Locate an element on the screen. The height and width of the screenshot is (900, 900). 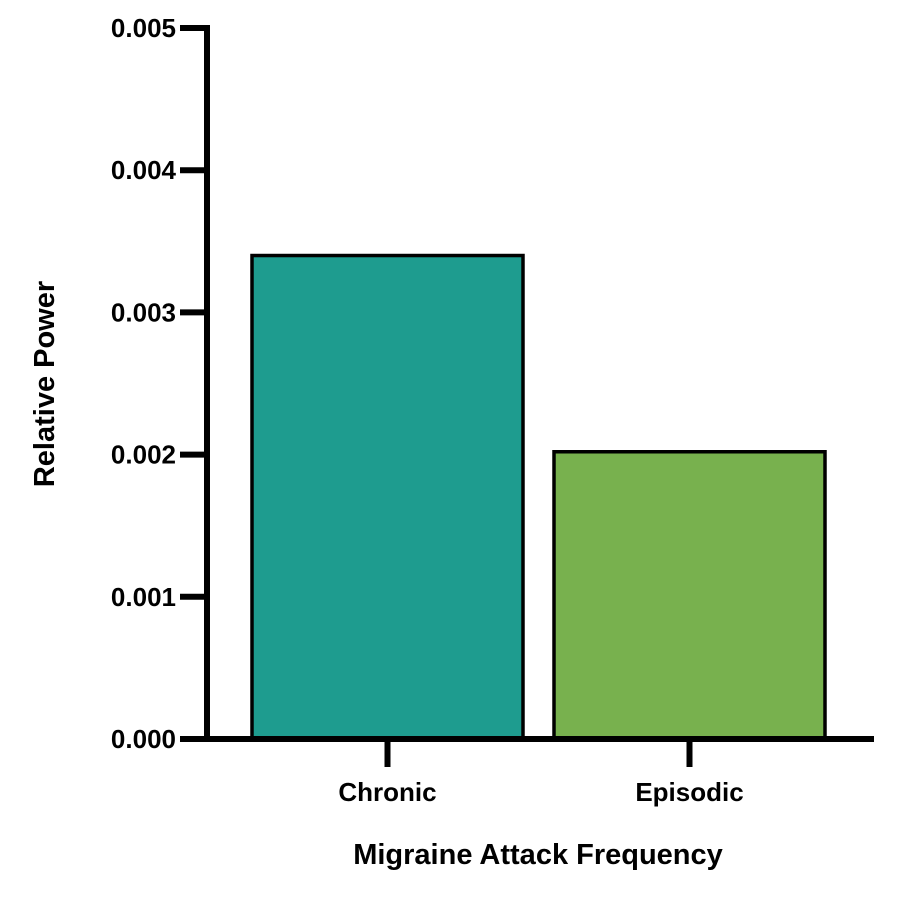
y-tick-label: 0.003 is located at coordinates (143, 312).